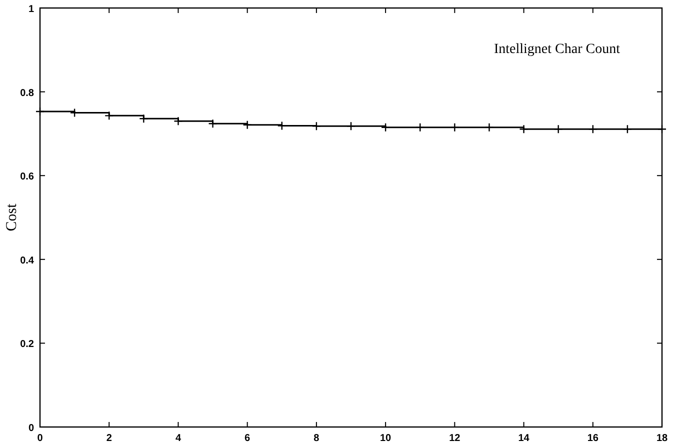  I want to click on y-tick-label: 1, so click(31, 9).